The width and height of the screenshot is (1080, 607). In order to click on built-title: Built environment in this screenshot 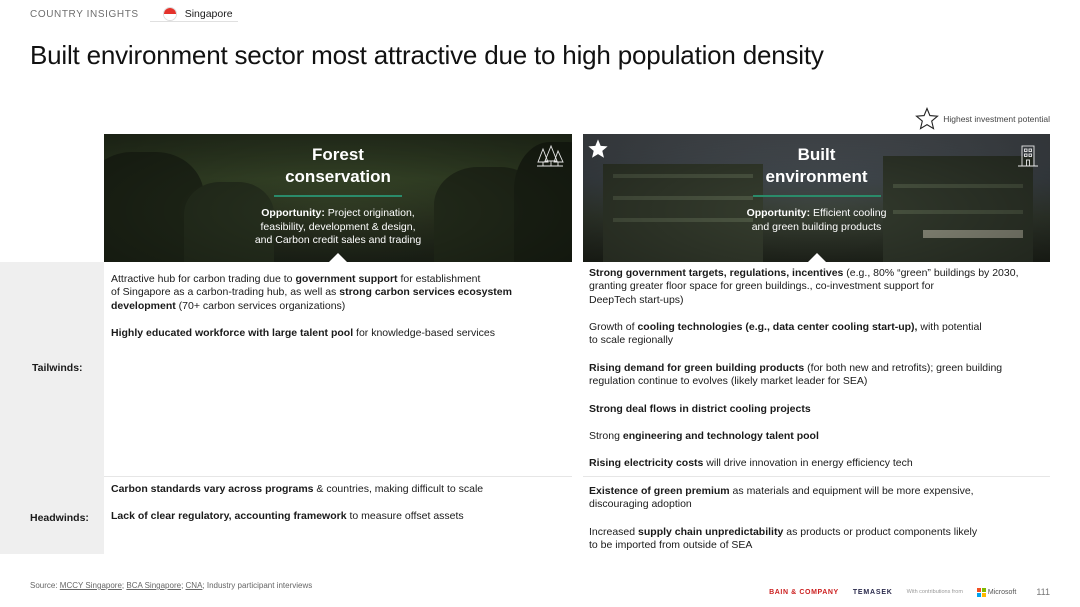, I will do `click(816, 165)`.